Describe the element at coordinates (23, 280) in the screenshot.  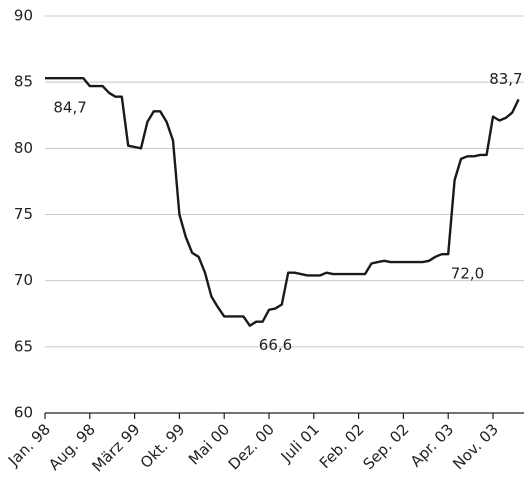
I see `y-tick-label: 70` at that location.